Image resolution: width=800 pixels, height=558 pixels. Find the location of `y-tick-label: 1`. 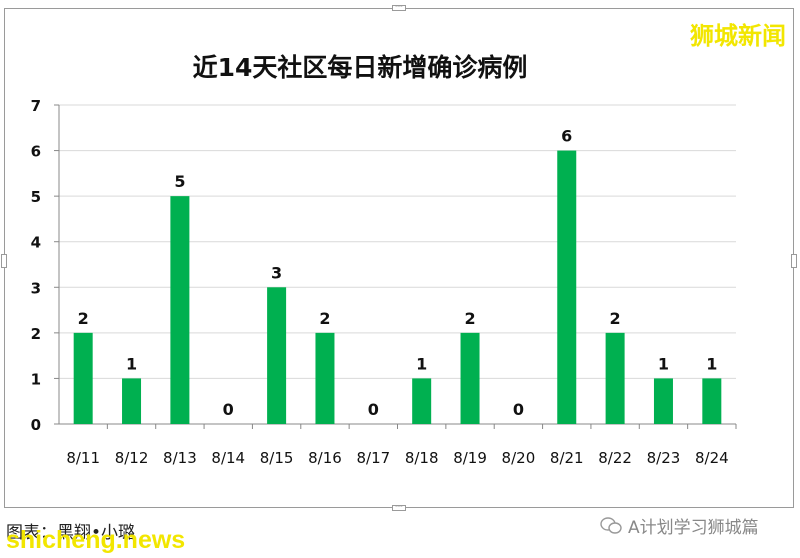

y-tick-label: 1 is located at coordinates (36, 379).